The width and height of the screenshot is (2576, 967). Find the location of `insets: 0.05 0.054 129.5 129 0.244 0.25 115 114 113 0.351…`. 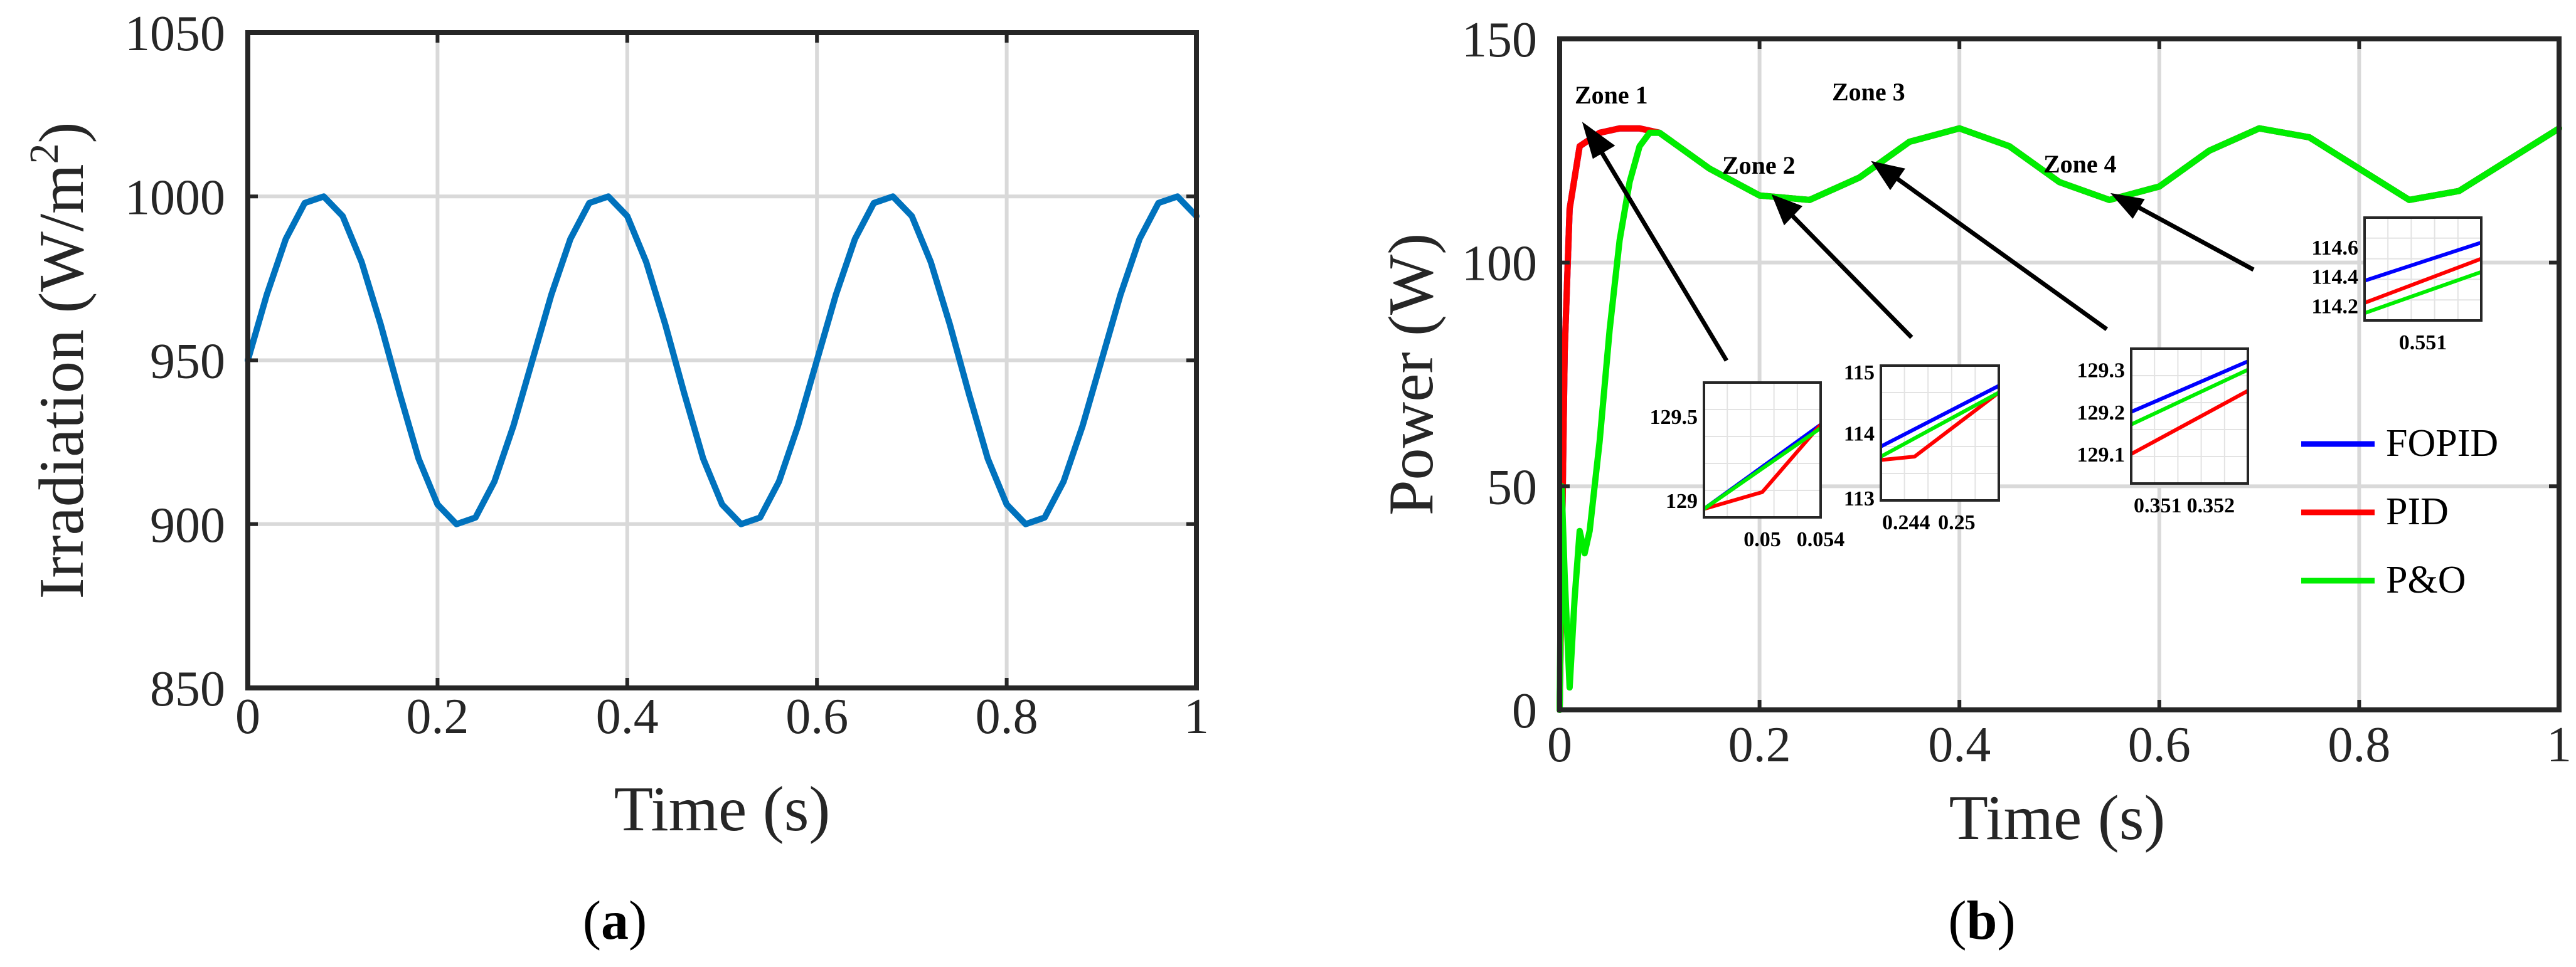

insets: 0.05 0.054 129.5 129 0.244 0.25 115 114 113 0.351… is located at coordinates (2066, 383).